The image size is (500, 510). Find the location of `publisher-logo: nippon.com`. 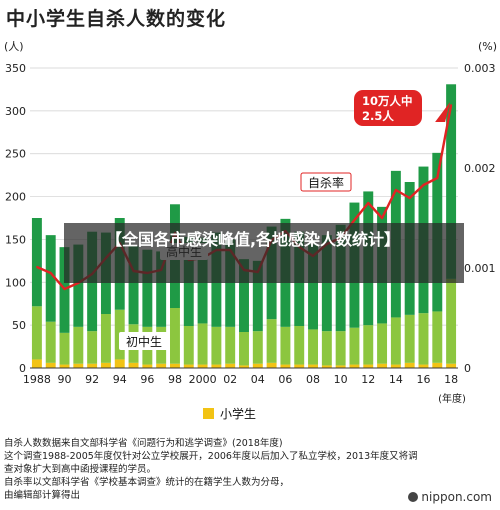

publisher-logo: nippon.com is located at coordinates (450, 497).